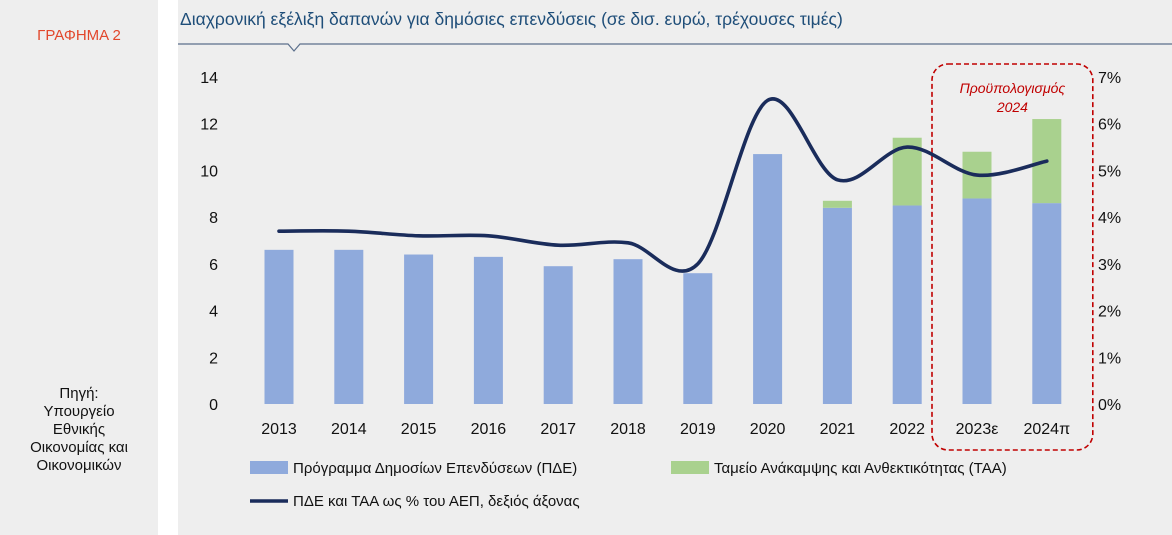  What do you see at coordinates (419, 429) in the screenshot?
I see `x-tick-label: 2015` at bounding box center [419, 429].